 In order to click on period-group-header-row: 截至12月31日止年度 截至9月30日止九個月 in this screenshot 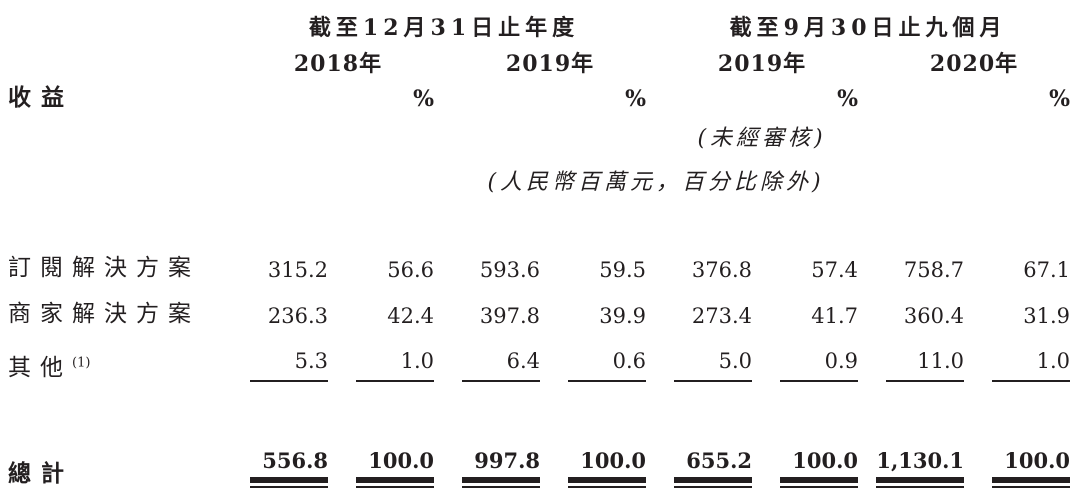, I will do `click(540, 24)`.